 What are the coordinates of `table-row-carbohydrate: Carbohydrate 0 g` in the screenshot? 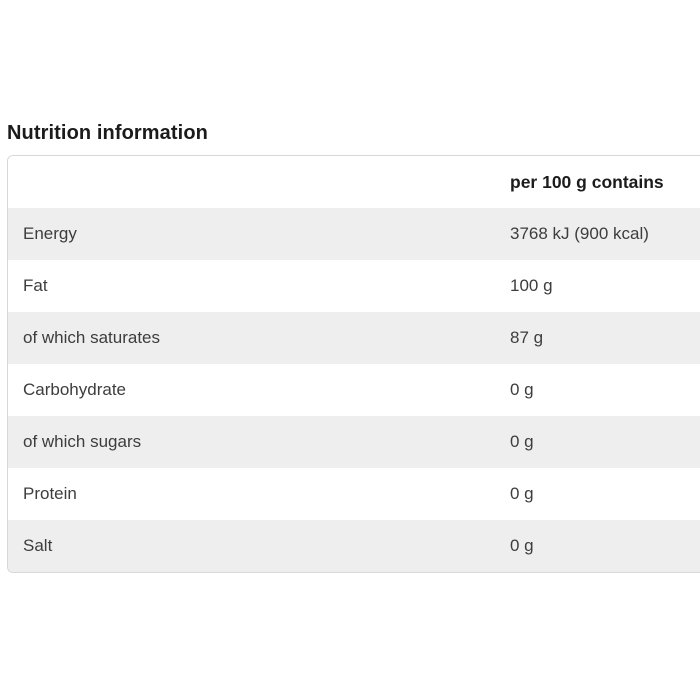 It's located at (354, 390).